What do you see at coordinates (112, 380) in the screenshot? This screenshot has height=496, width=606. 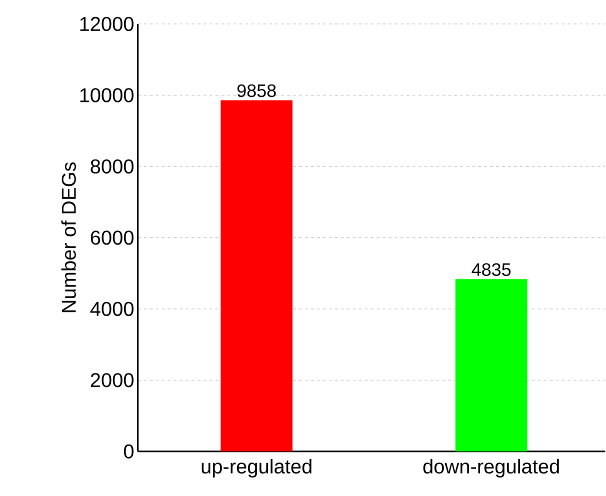 I see `y-tick-label: 2000` at bounding box center [112, 380].